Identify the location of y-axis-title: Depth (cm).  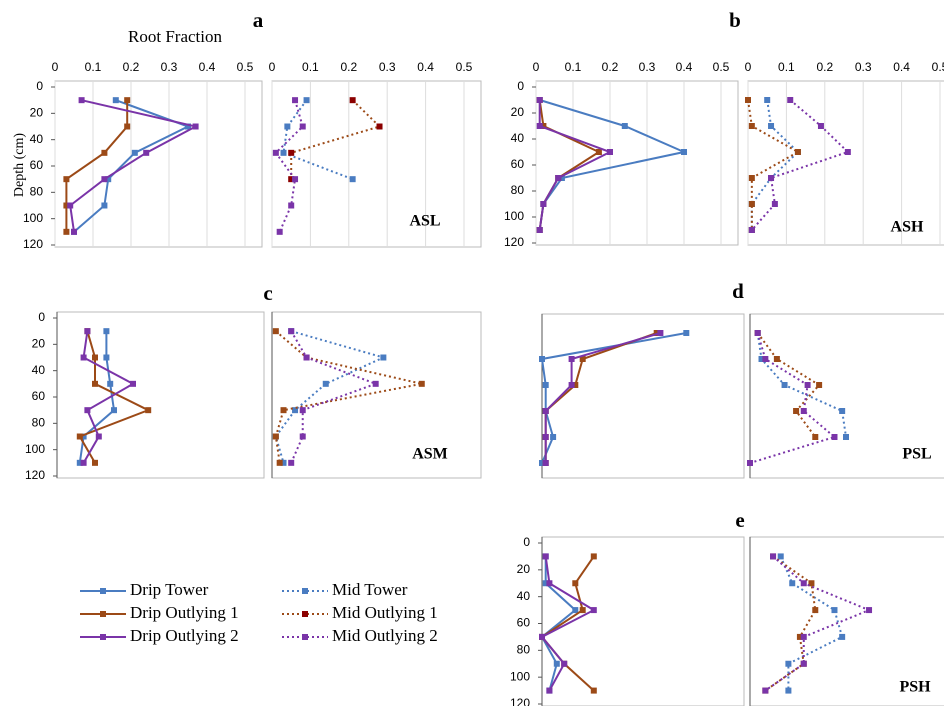
(19, 165).